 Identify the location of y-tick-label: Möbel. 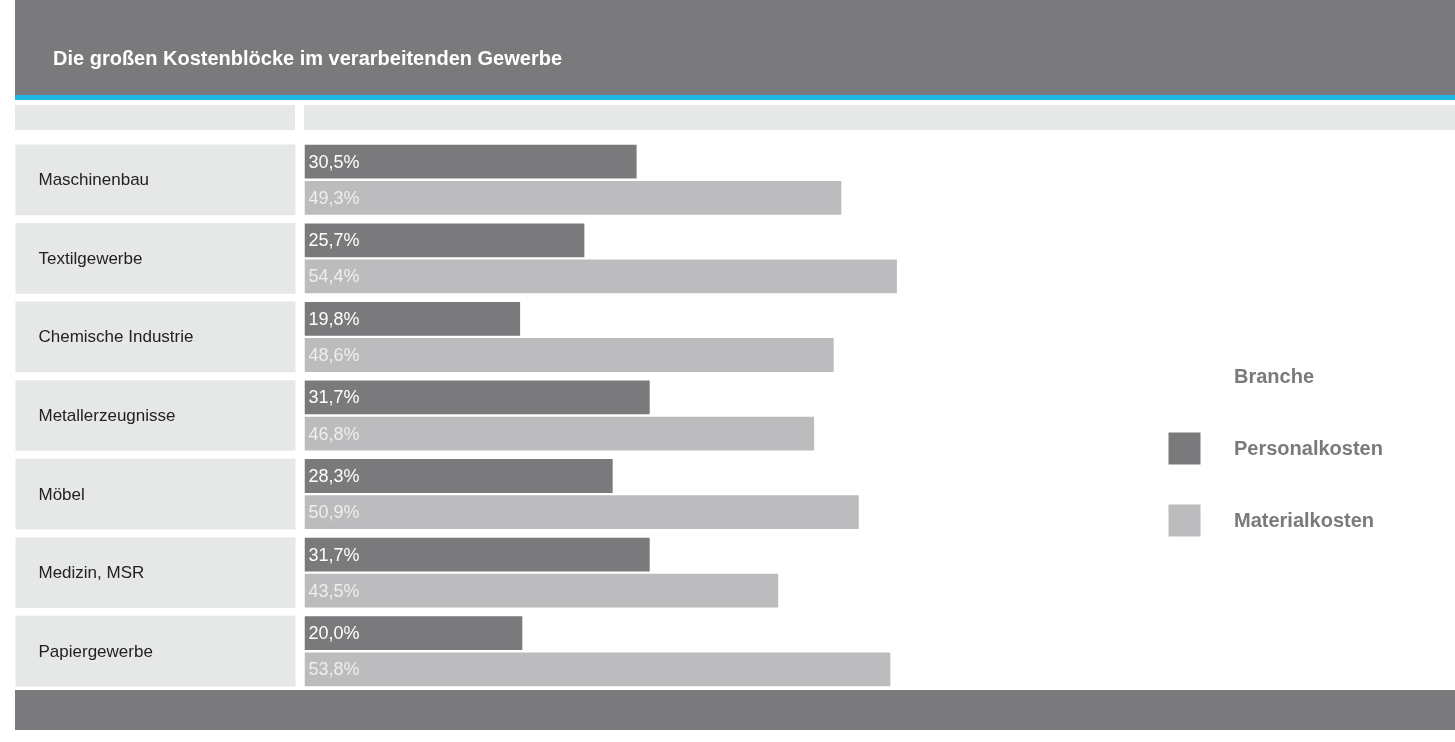
(61, 494).